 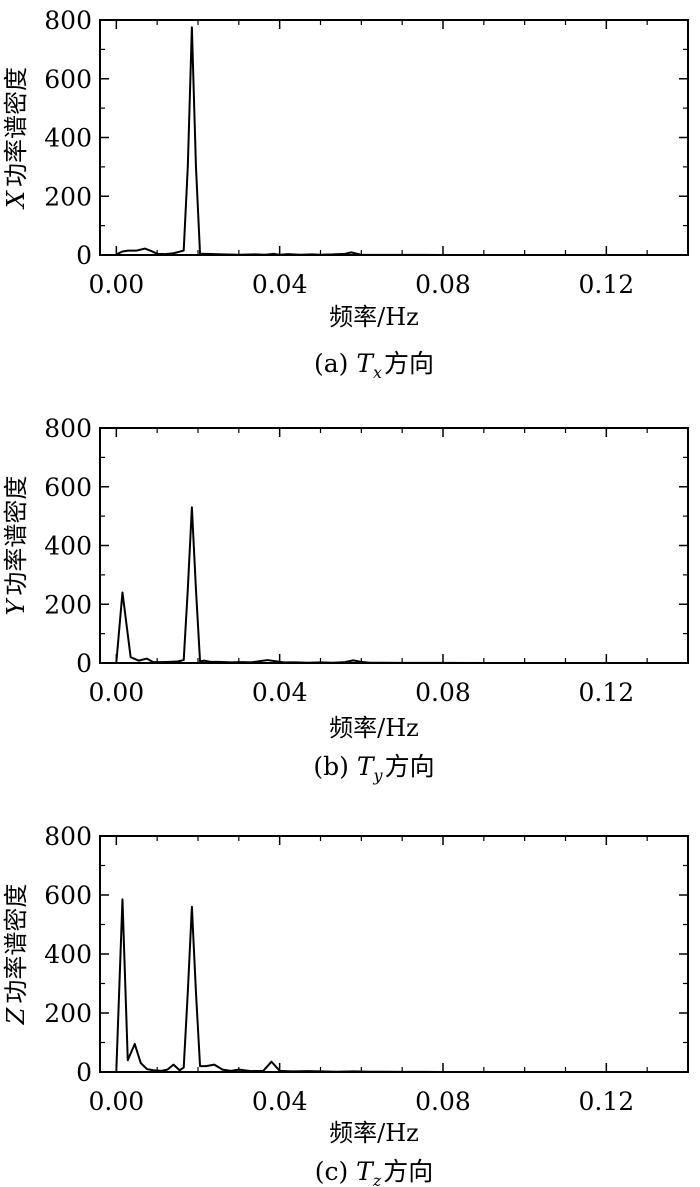 I want to click on panel-caption: (c) Tz方向, so click(x=374, y=1172).